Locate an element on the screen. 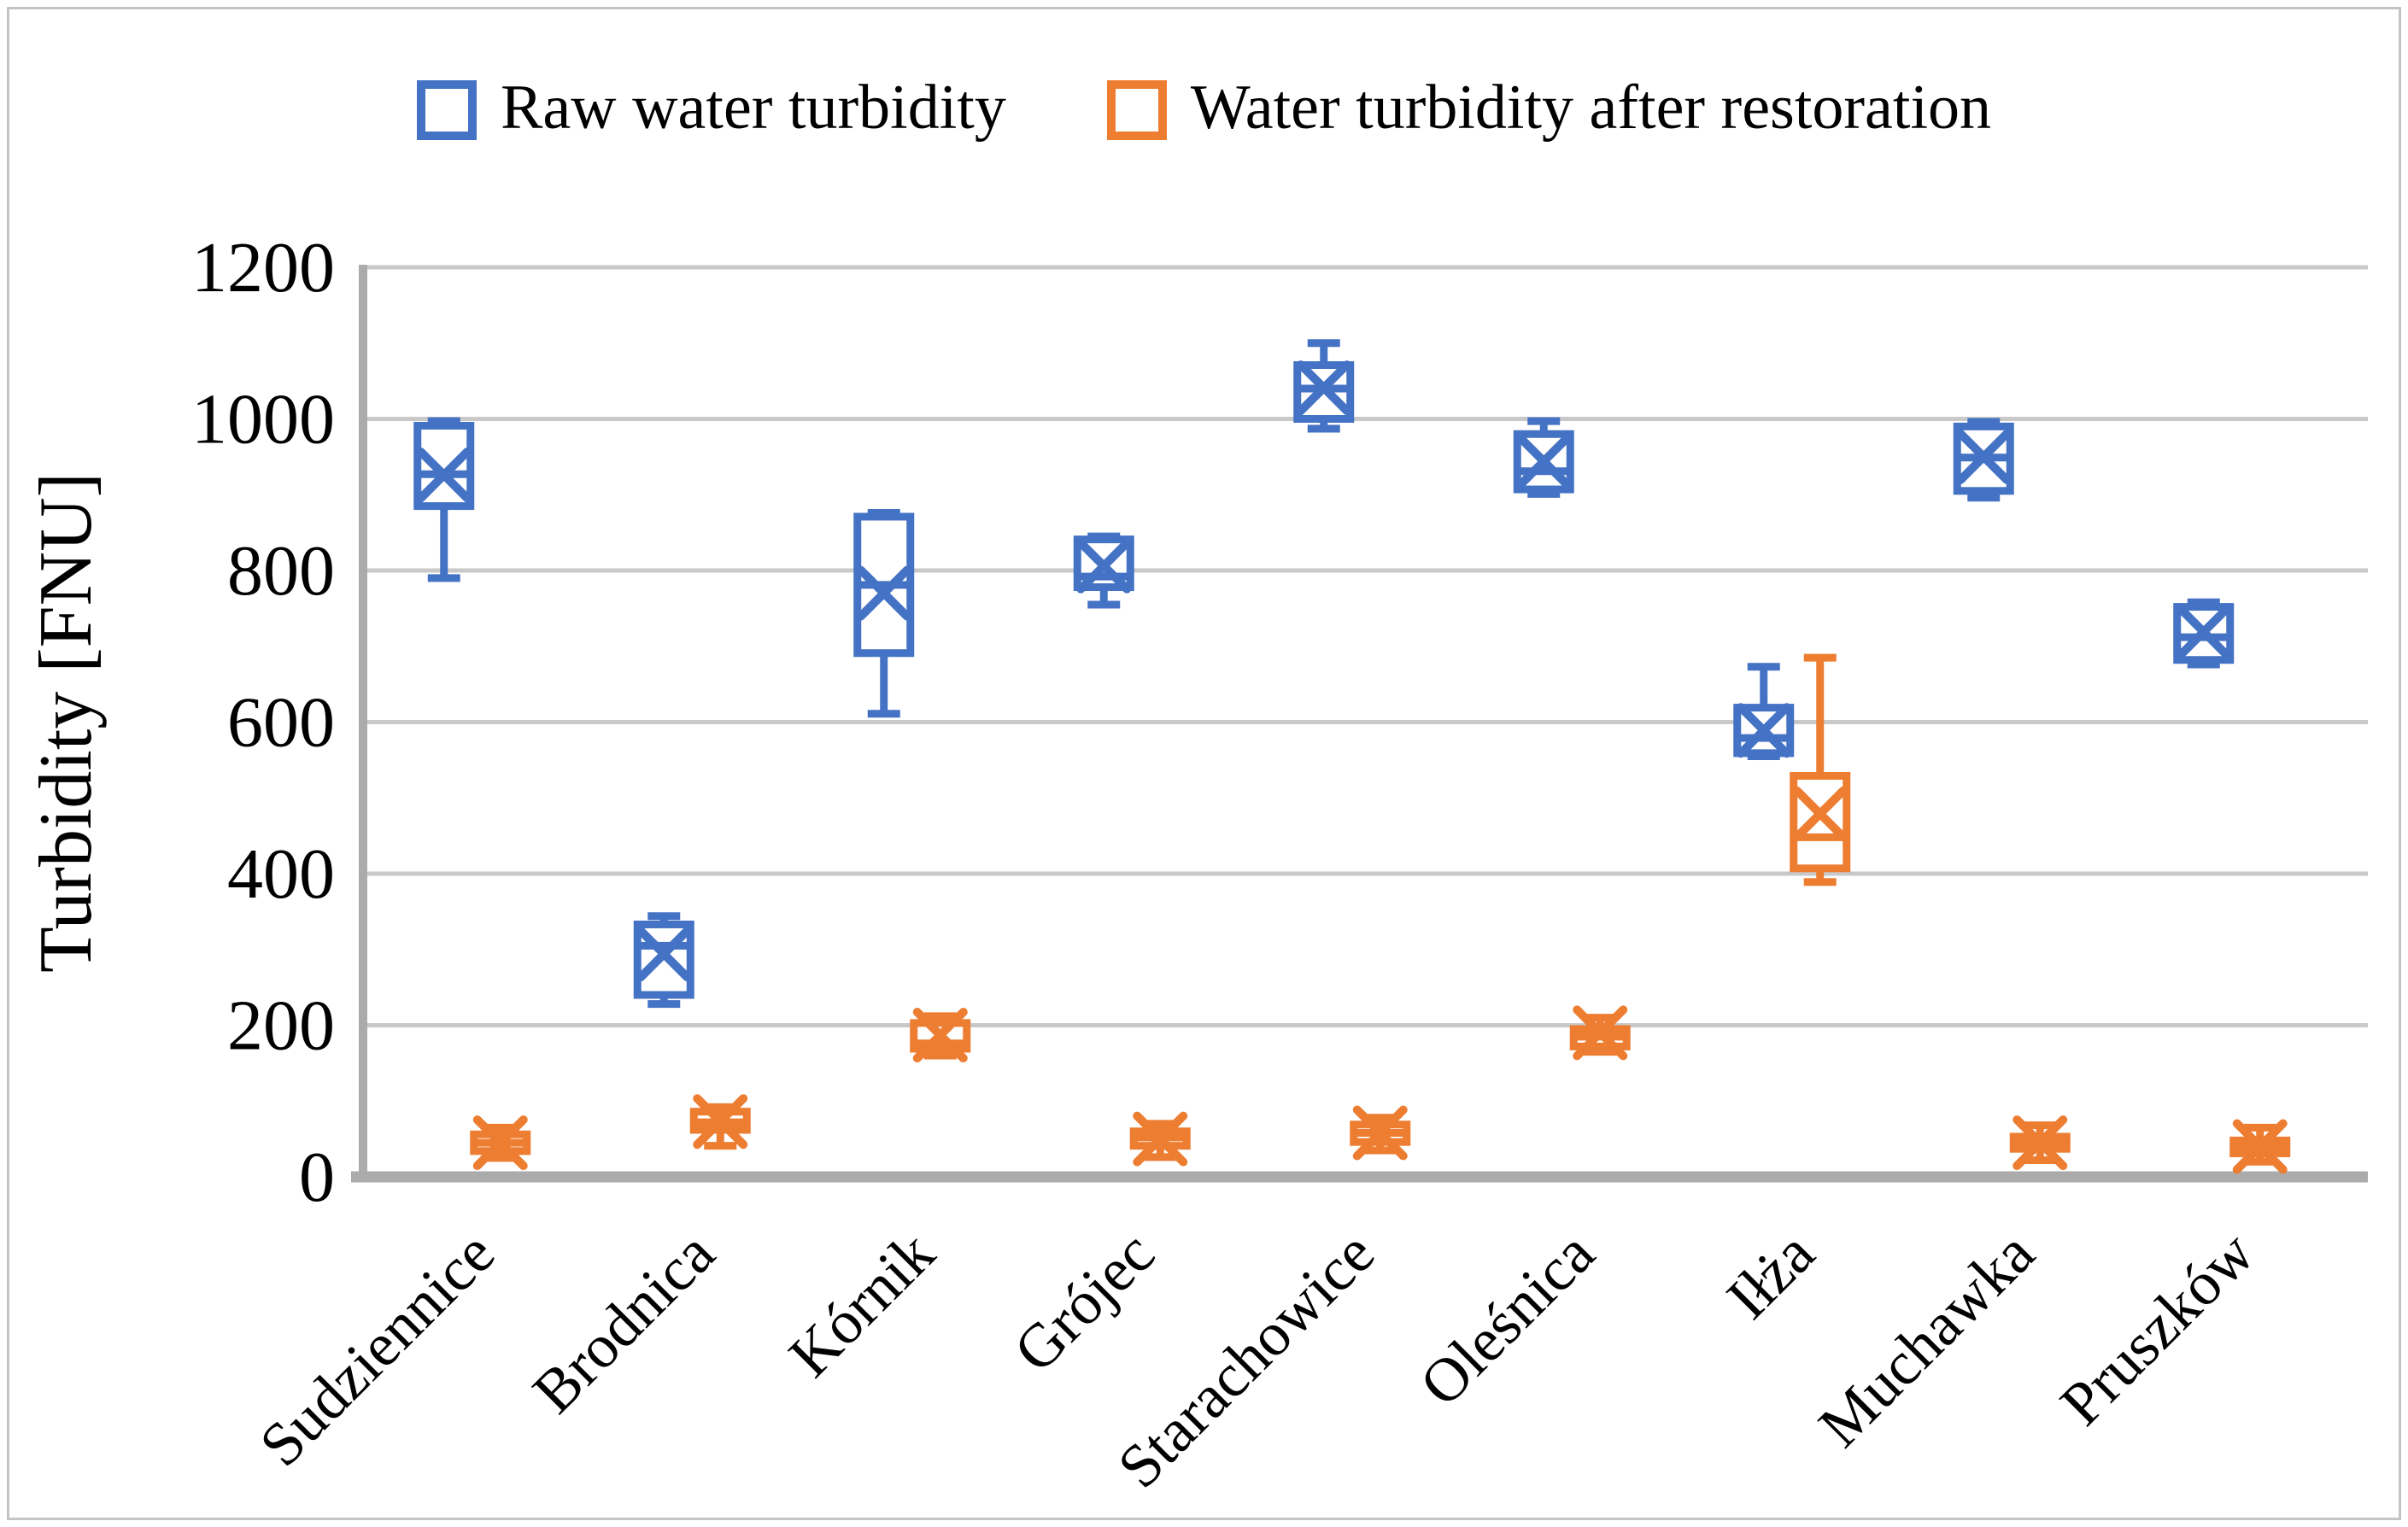  y-tick-label-1200: 1200 is located at coordinates (263, 267).